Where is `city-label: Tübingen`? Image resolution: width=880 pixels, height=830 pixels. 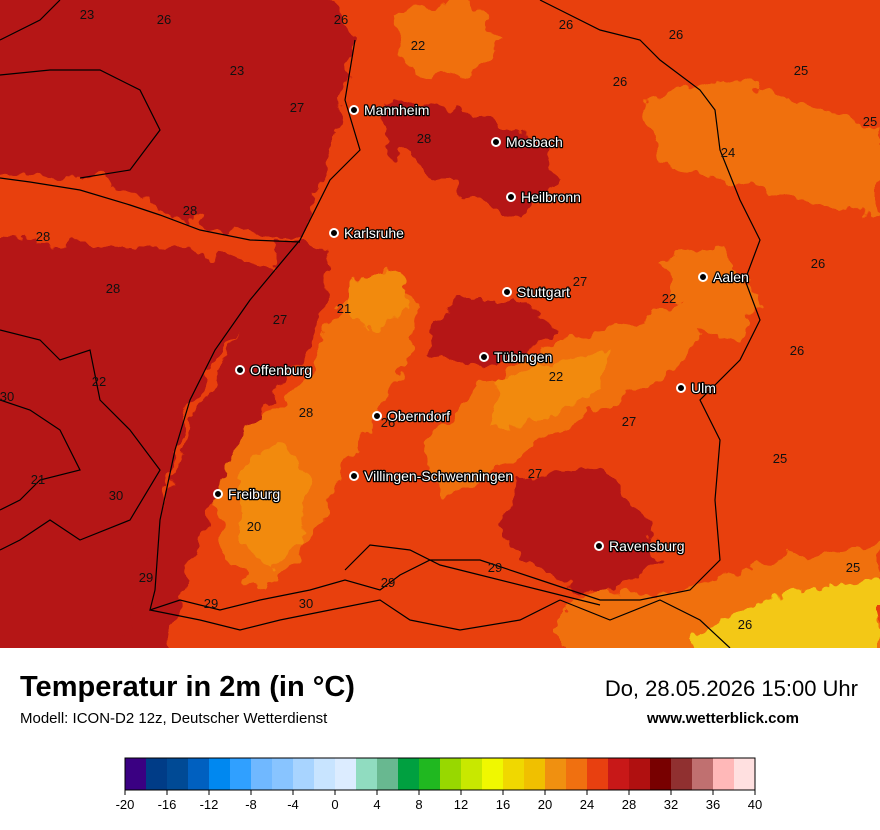
city-label: Tübingen is located at coordinates (523, 357).